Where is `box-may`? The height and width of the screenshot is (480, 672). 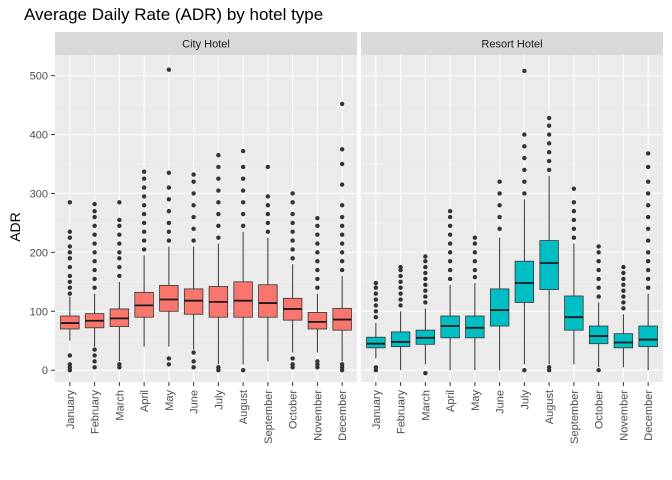
box-may is located at coordinates (169, 217).